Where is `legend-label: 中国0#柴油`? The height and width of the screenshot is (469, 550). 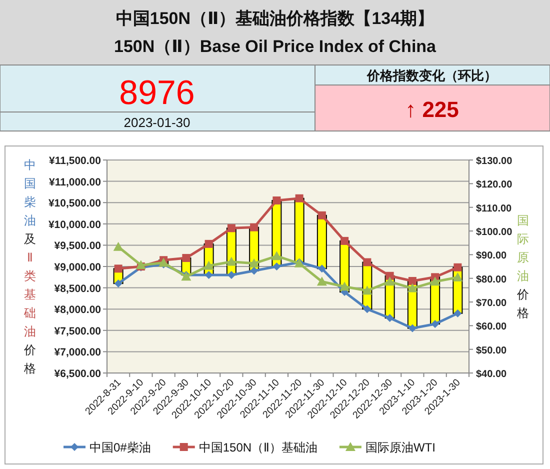
legend-label: 中国0#柴油 is located at coordinates (120, 447).